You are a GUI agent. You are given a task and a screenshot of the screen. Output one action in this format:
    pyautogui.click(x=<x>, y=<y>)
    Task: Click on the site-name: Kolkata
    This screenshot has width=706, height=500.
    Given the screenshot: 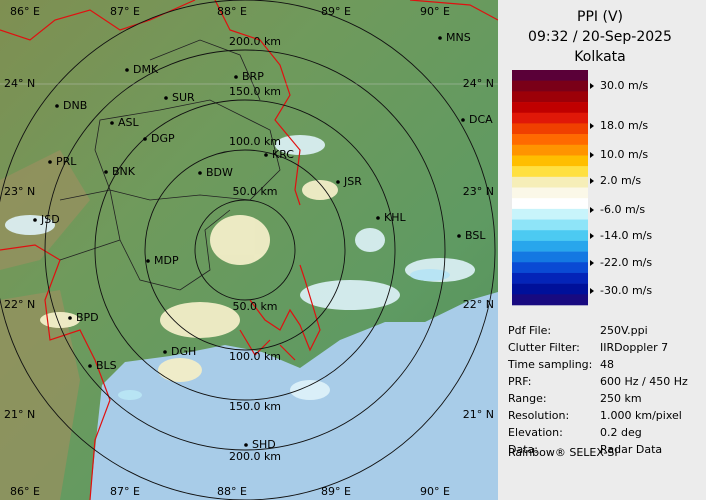 What is the action you would take?
    pyautogui.click(x=599, y=57)
    